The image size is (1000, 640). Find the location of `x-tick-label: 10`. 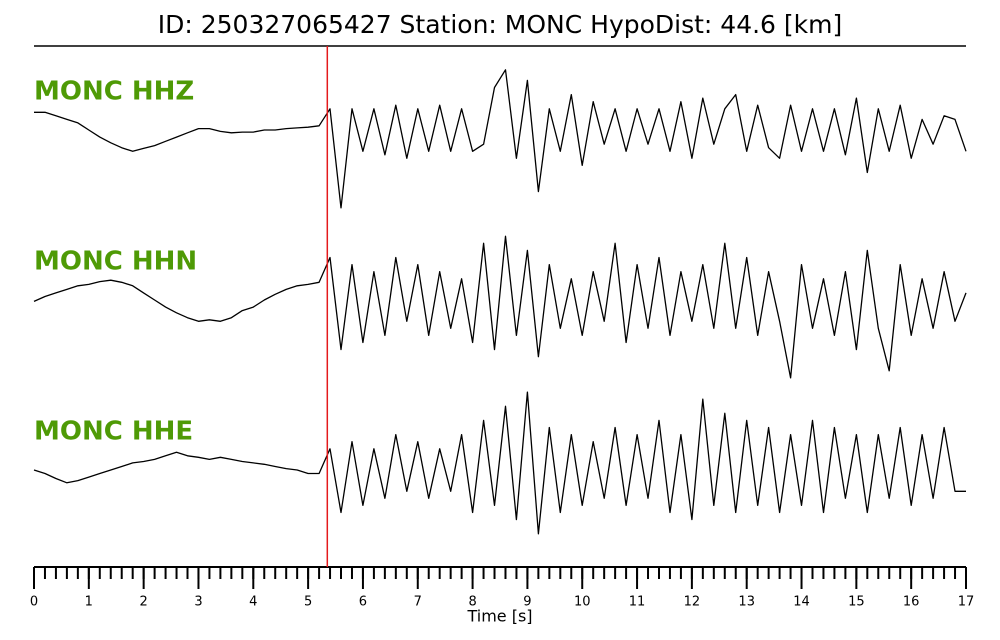

x-tick-label: 10 is located at coordinates (582, 602).